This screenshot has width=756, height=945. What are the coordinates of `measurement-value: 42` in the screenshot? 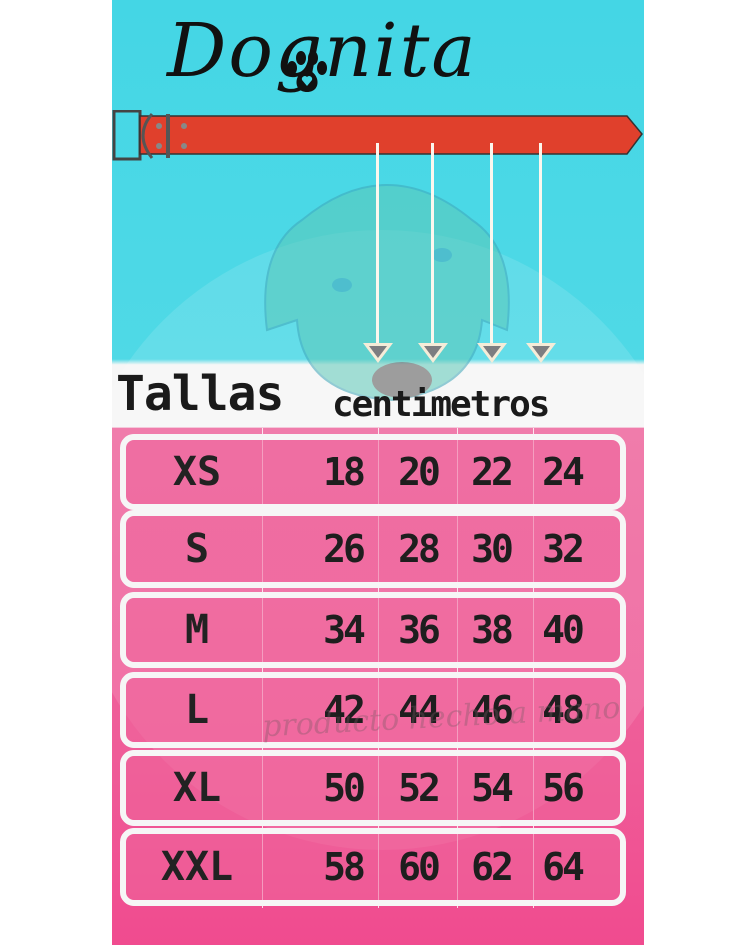 It's located at (344, 710).